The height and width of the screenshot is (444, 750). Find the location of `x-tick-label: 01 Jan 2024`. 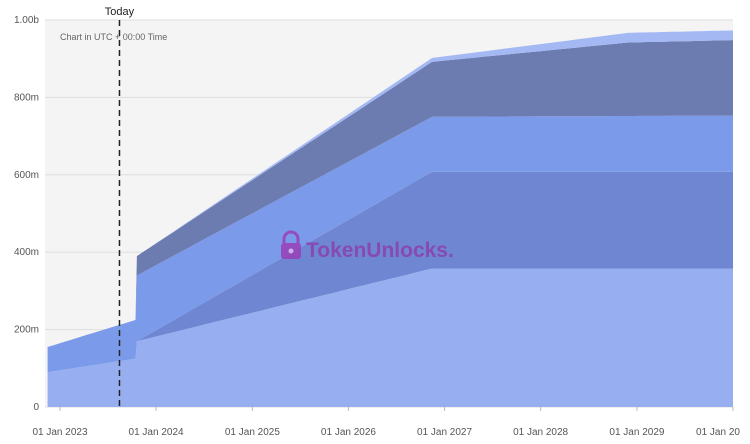

x-tick-label: 01 Jan 2024 is located at coordinates (156, 432).